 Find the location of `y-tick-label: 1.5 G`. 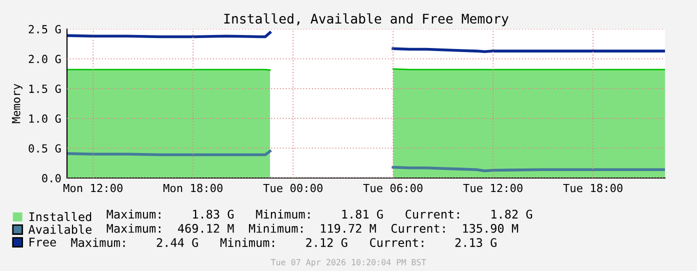

y-tick-label: 1.5 G is located at coordinates (45, 89).